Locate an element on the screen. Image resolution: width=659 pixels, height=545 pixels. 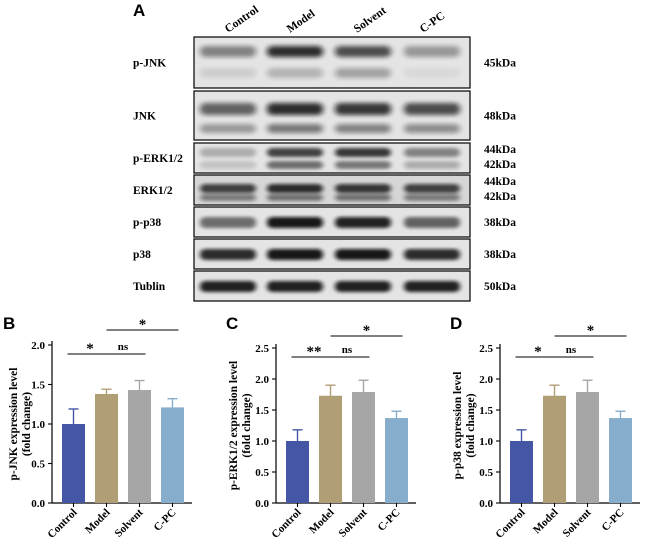
y-axis-label: p-JNK expression level(fold change) is located at coordinates (20, 424).